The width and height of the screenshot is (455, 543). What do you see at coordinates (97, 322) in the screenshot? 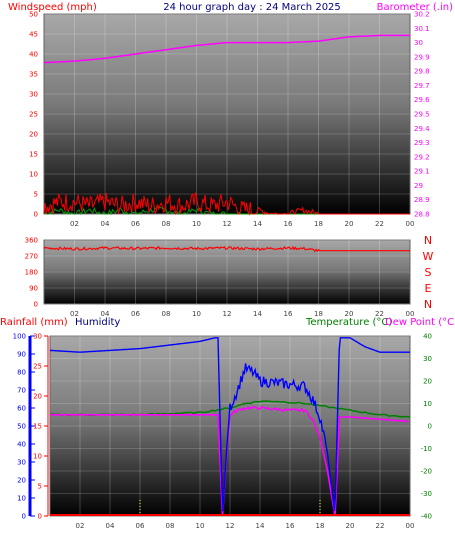
I see `humidity-axis-title: Humidity` at bounding box center [97, 322].